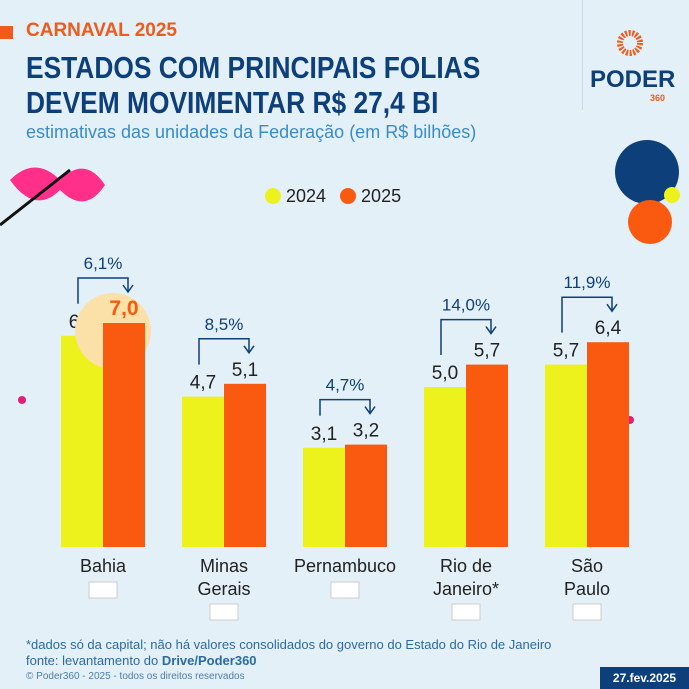 The width and height of the screenshot is (689, 689). What do you see at coordinates (466, 589) in the screenshot?
I see `category-label: Janeiro*` at bounding box center [466, 589].